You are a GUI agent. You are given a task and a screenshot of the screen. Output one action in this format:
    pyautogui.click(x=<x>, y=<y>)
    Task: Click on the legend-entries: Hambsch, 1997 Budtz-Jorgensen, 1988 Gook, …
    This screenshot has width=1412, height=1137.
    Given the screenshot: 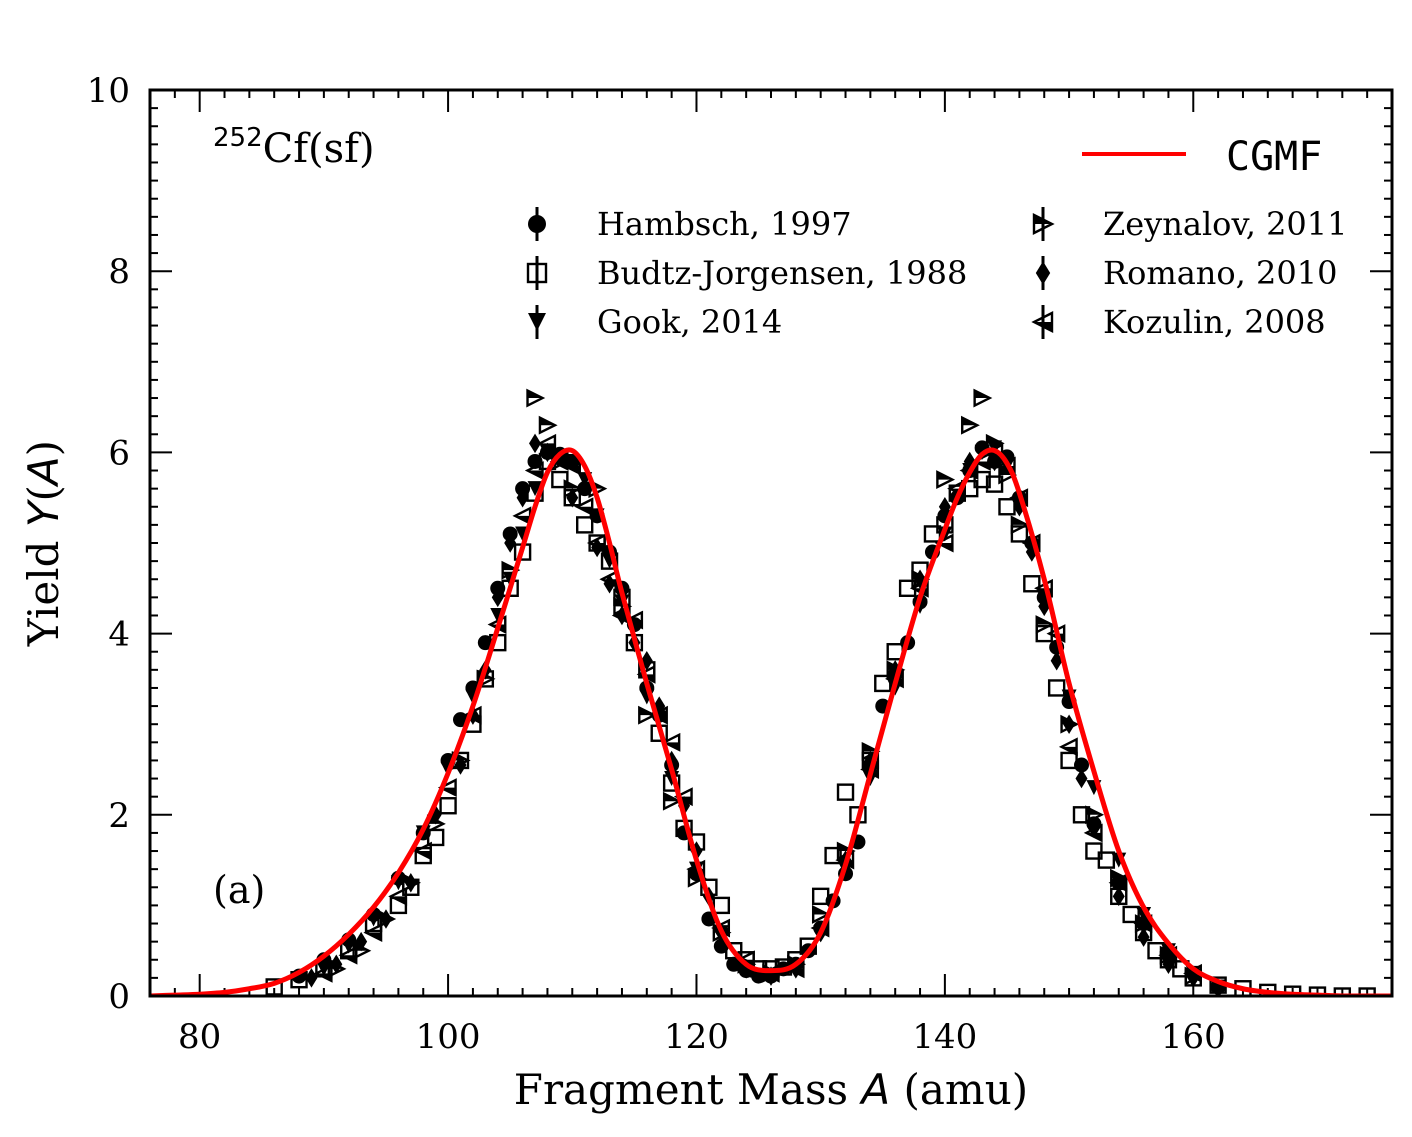 What is the action you would take?
    pyautogui.click(x=937, y=273)
    